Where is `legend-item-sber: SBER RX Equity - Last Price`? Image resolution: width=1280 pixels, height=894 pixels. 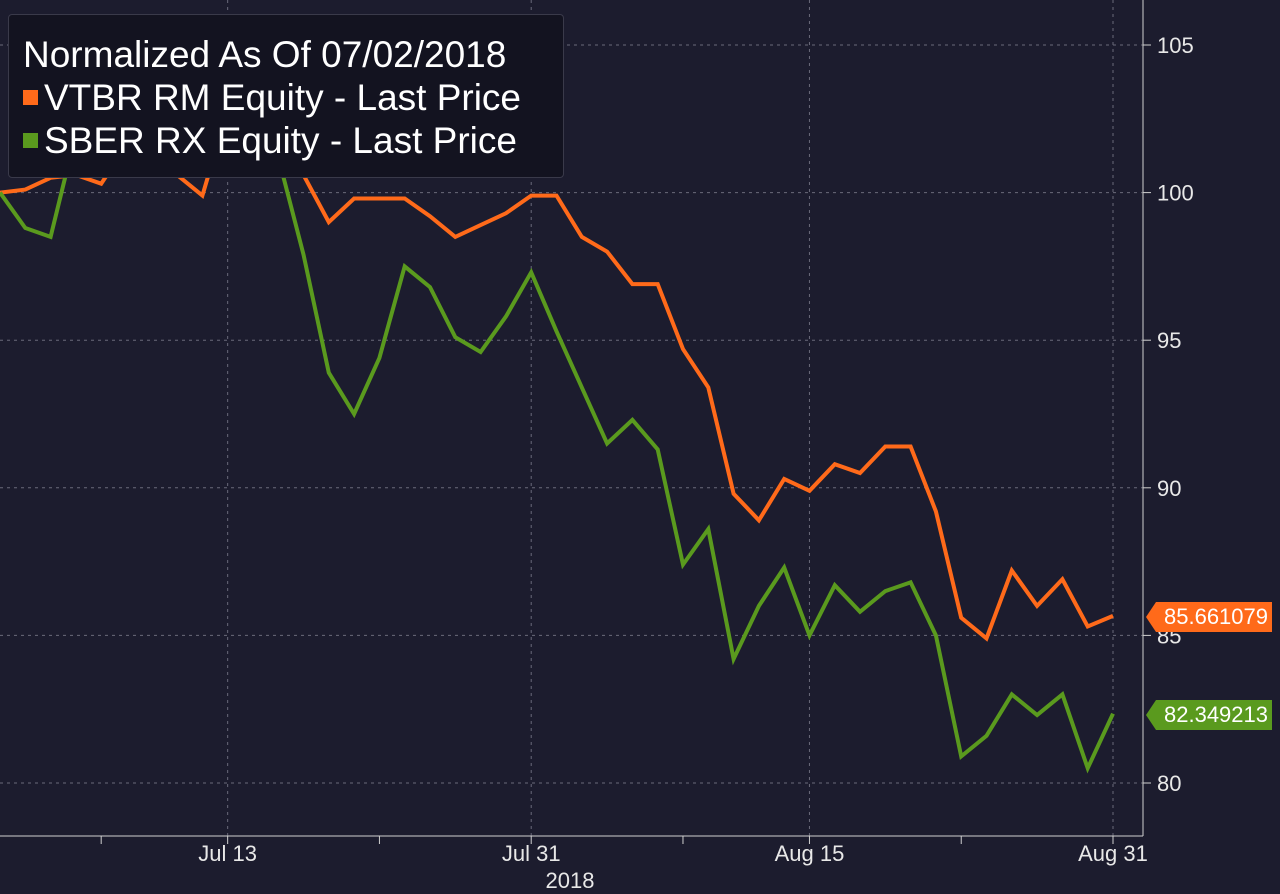
legend-item-sber: SBER RX Equity - Last Price is located at coordinates (293, 140).